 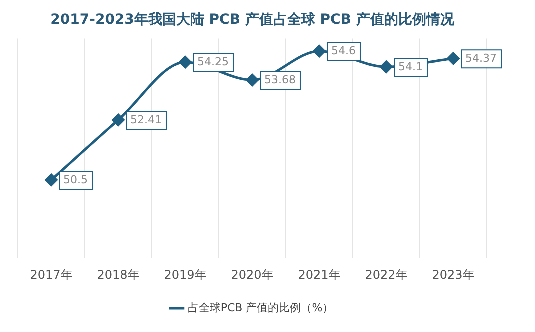 What do you see at coordinates (51, 275) in the screenshot?
I see `x-tick-label: 2017年` at bounding box center [51, 275].